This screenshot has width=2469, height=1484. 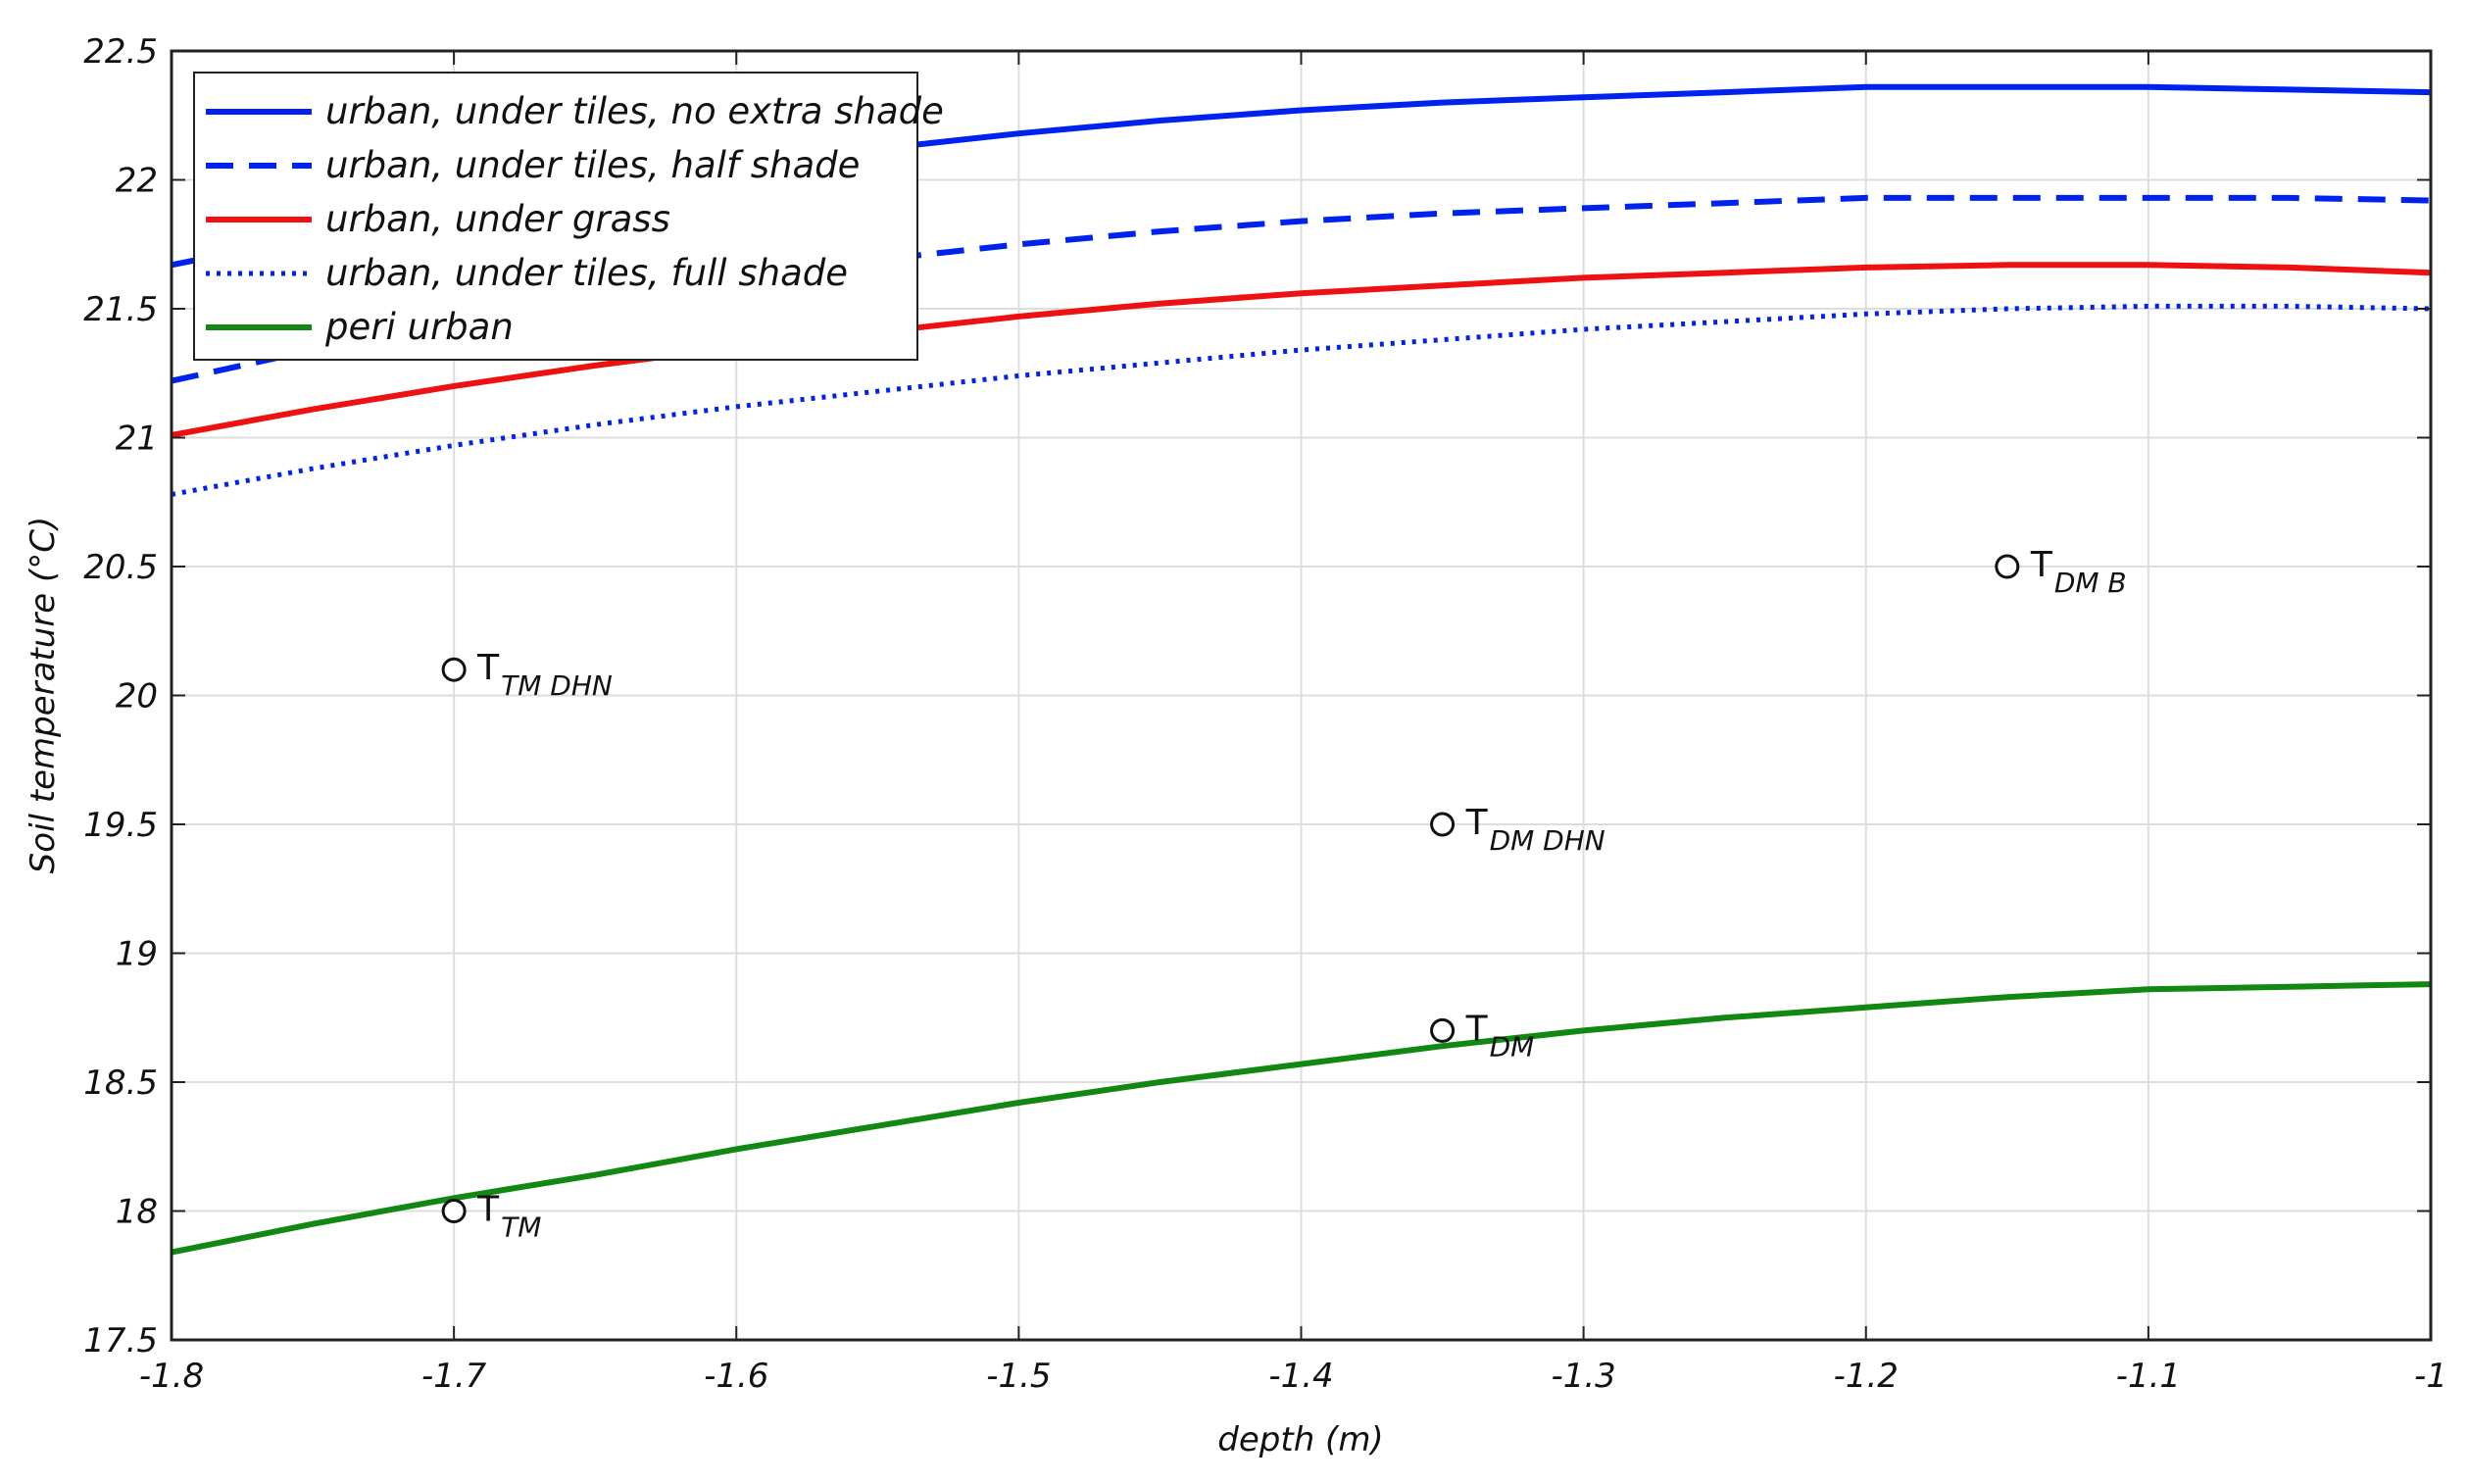 I want to click on x-tick-label: -1.5, so click(x=1018, y=1376).